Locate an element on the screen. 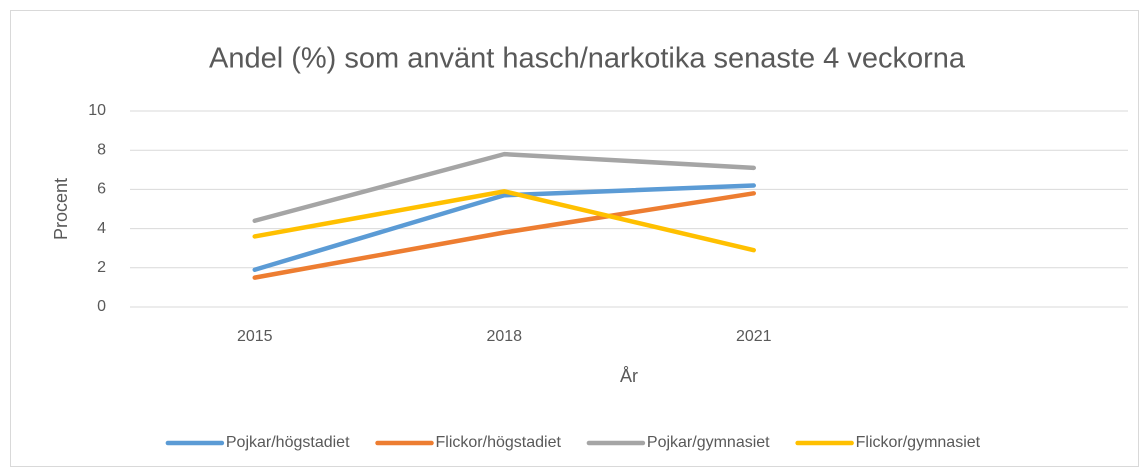  x-axis-label: År is located at coordinates (629, 376).